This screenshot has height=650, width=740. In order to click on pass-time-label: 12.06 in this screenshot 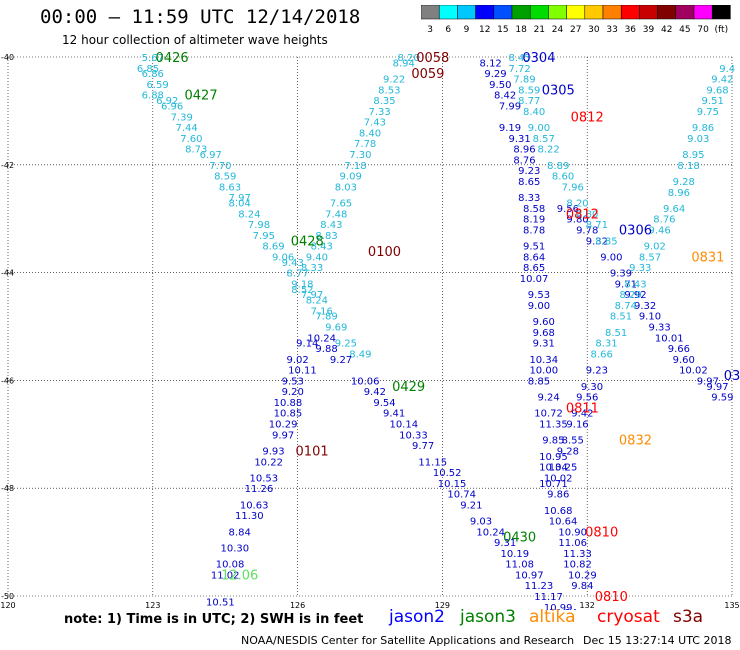, I will do `click(239, 575)`.